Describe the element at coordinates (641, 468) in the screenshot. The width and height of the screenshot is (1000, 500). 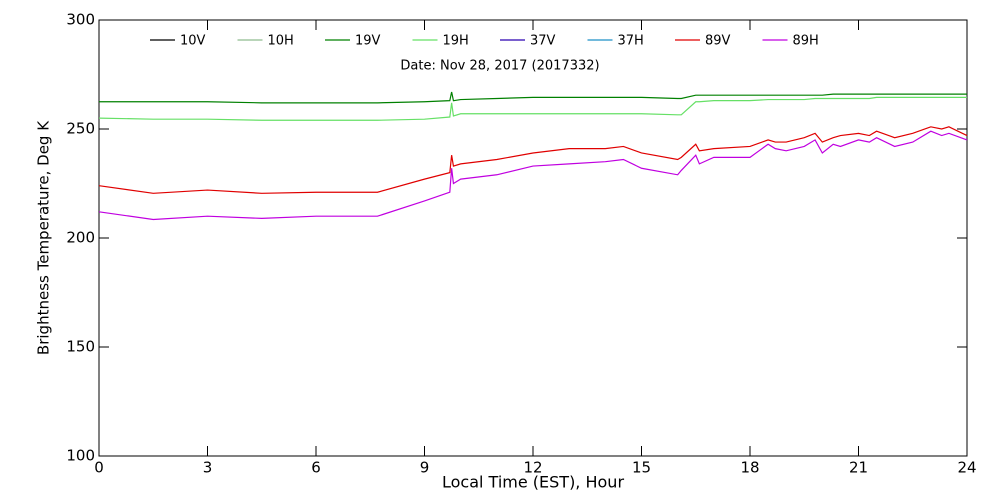
I see `x-tick-label: 15` at that location.